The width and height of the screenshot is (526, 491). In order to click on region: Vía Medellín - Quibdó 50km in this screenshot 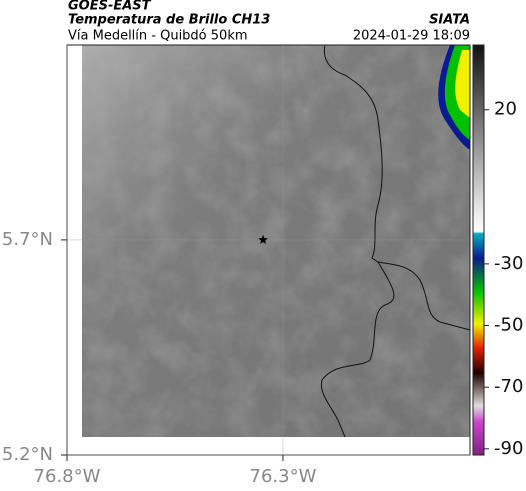, I will do `click(158, 36)`.